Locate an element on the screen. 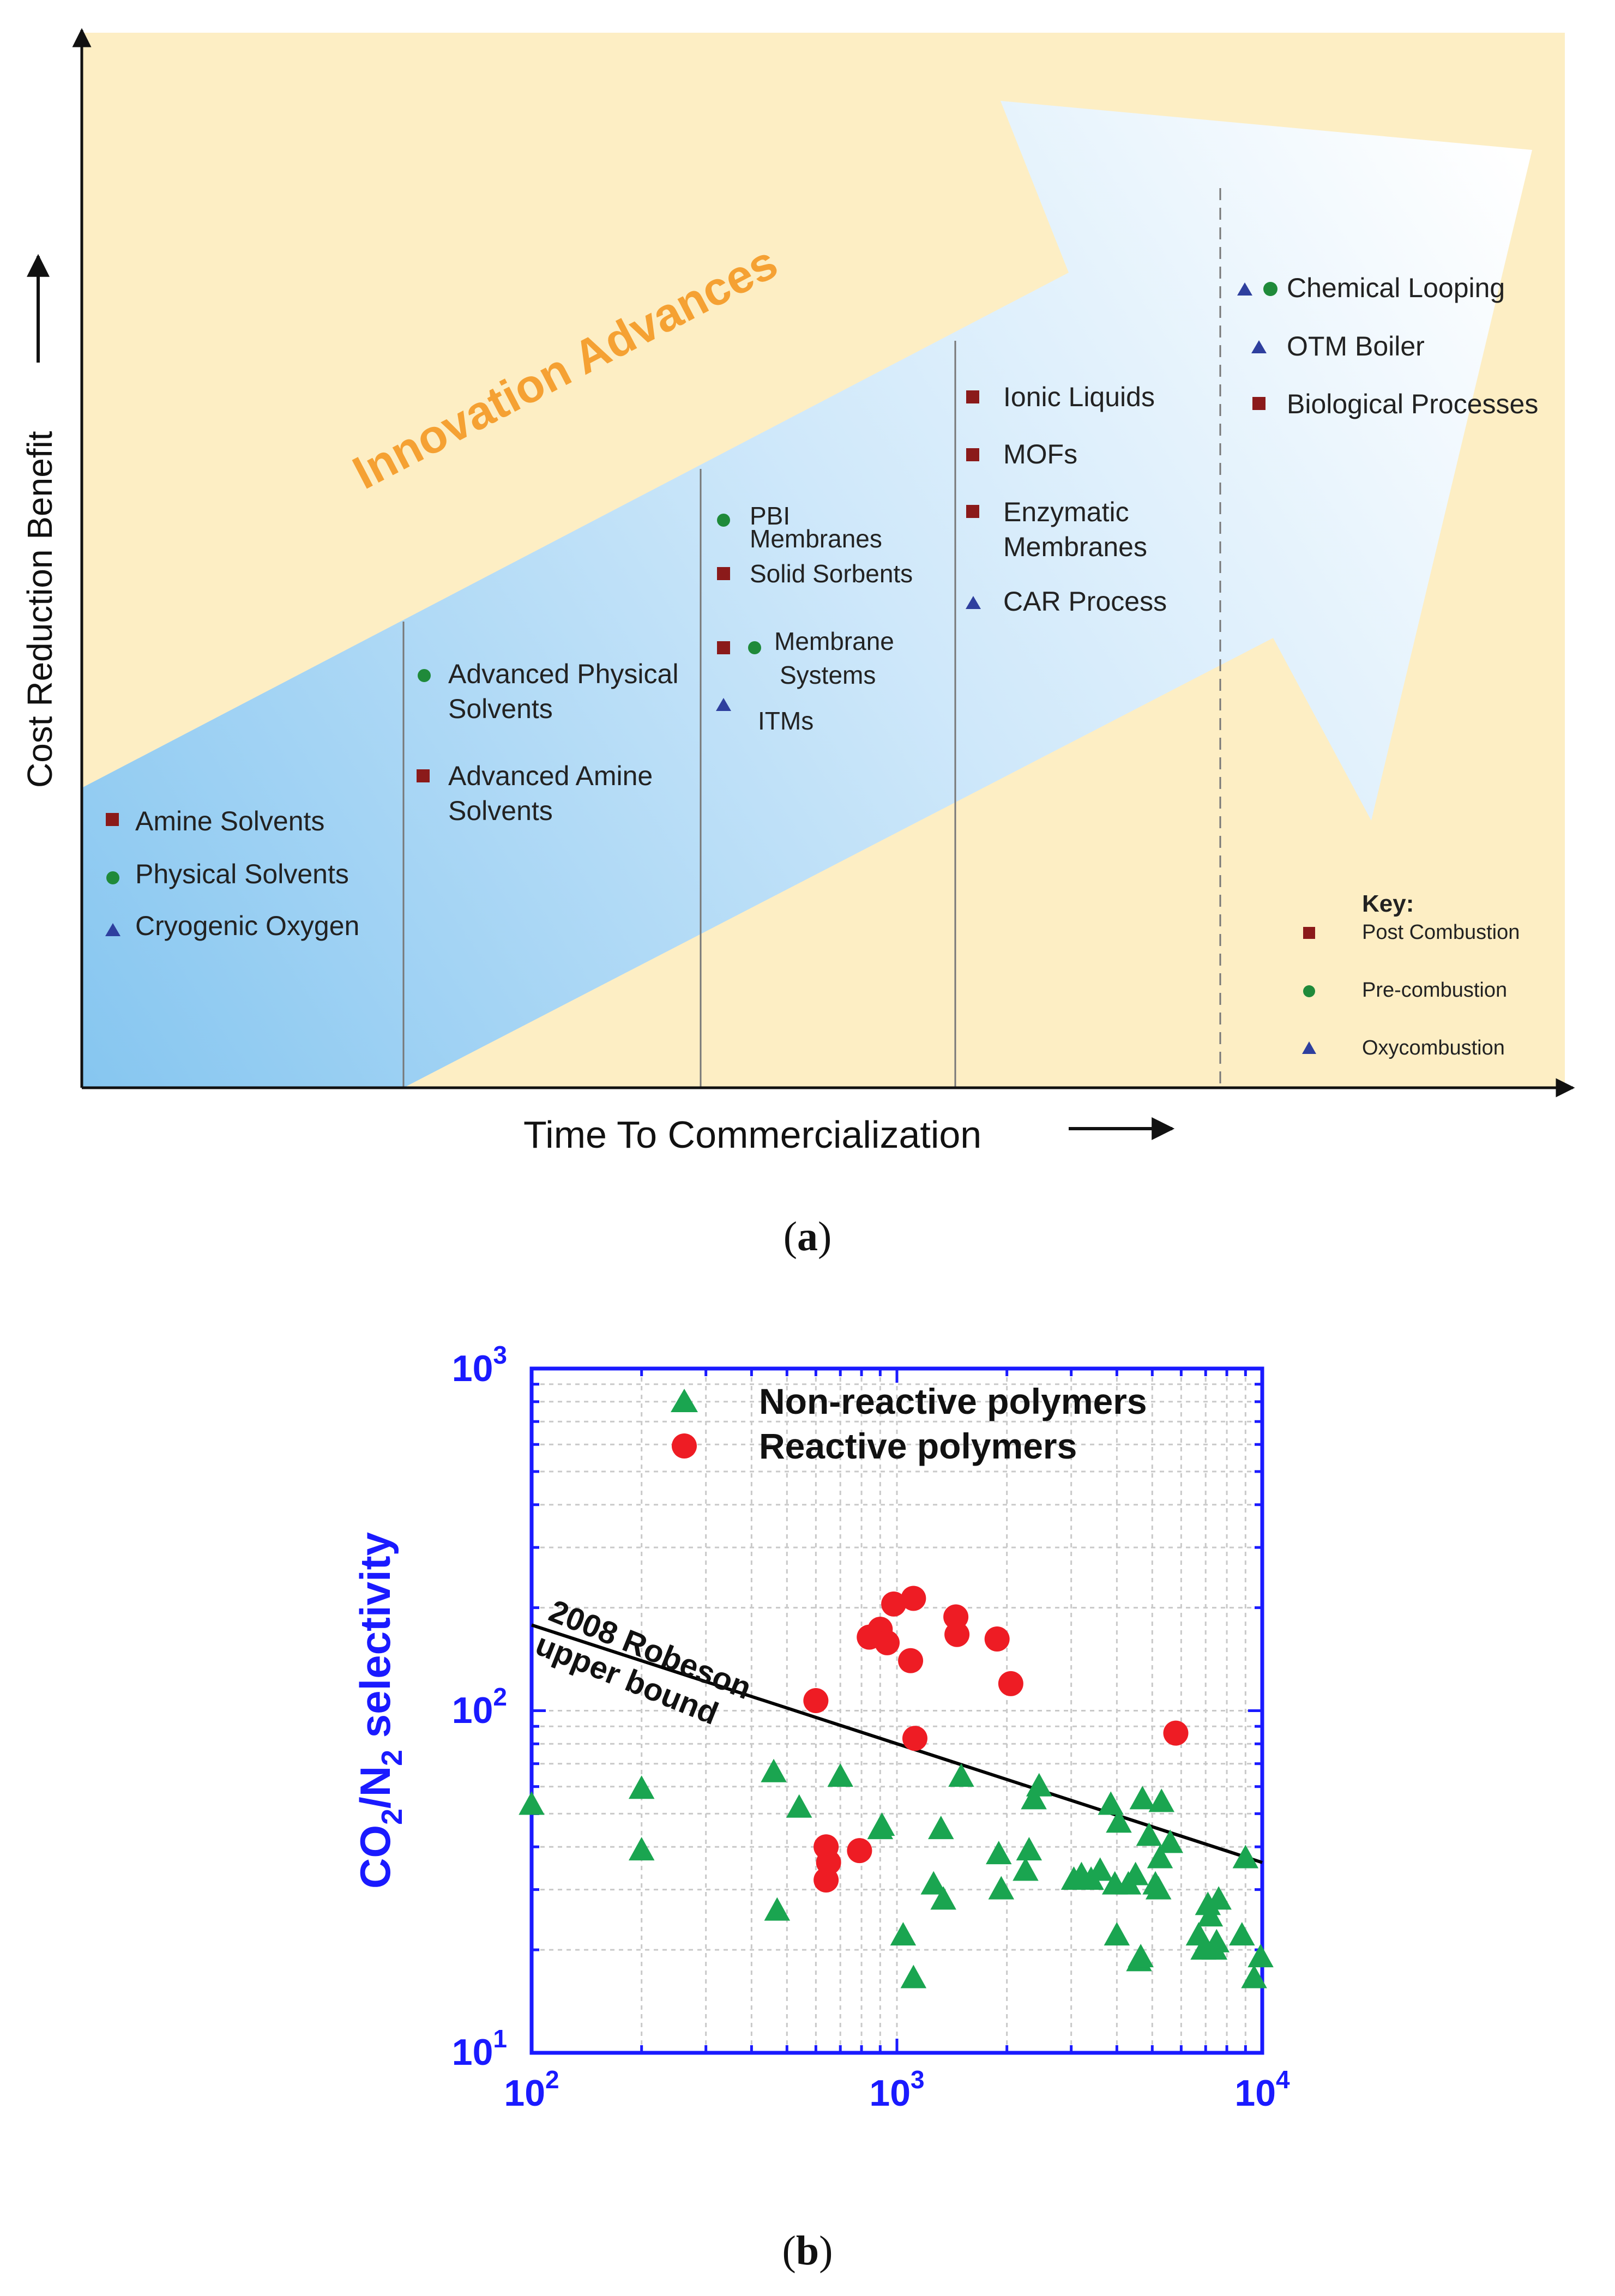 The image size is (1615, 2296). item-enzymatic-membranes: Enzymatic Membranes is located at coordinates (1075, 529).